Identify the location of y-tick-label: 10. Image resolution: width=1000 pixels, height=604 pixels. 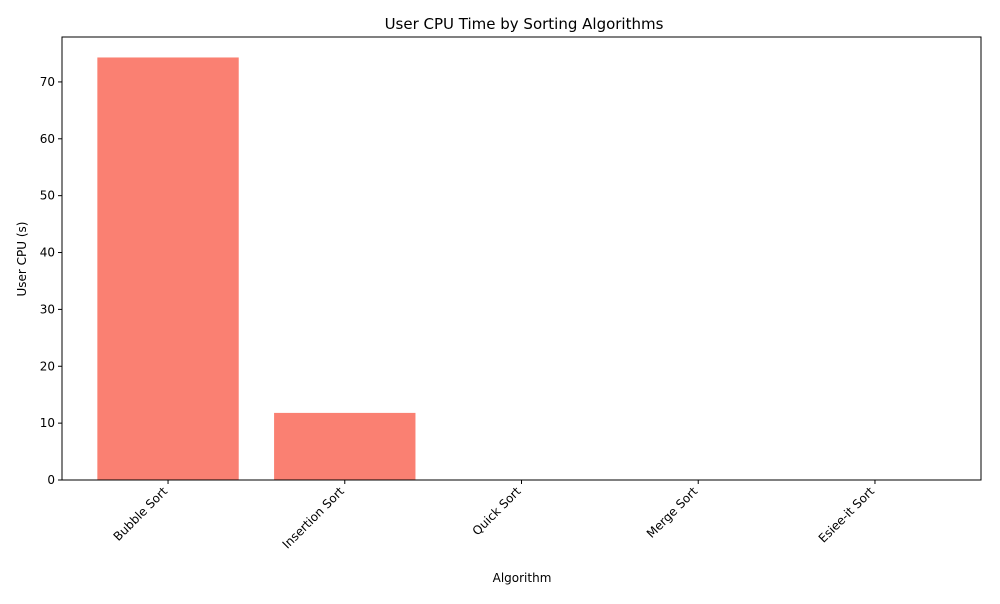
(47, 423).